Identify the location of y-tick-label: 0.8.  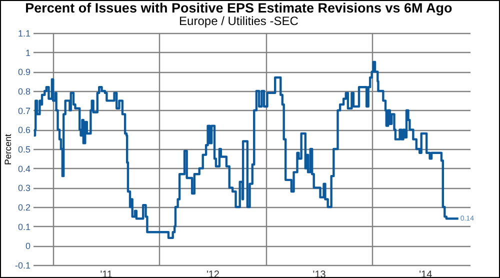
(24, 91).